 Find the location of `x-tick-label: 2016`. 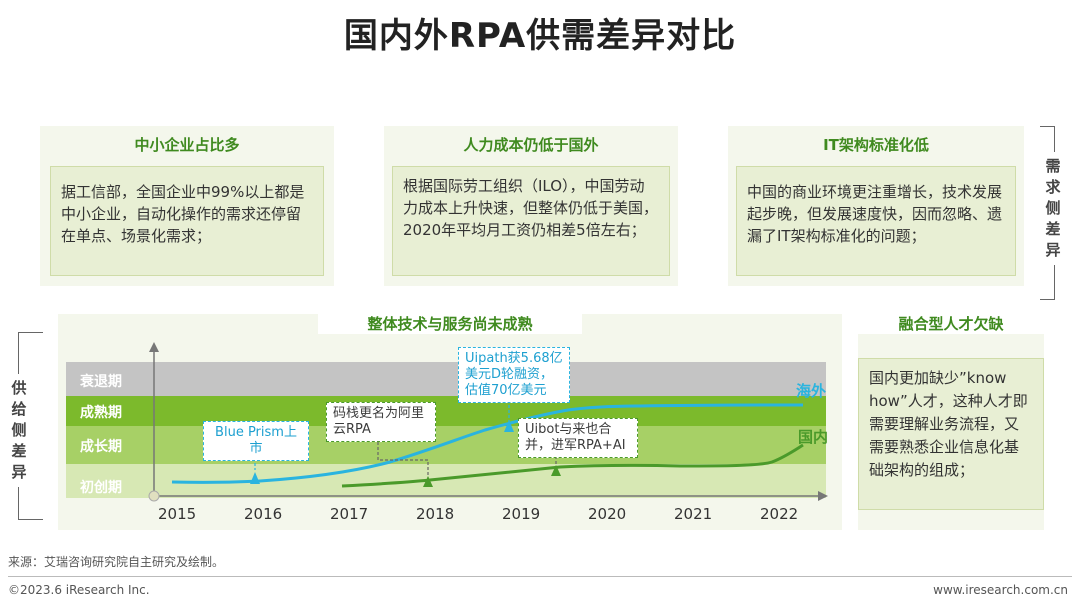

x-tick-label: 2016 is located at coordinates (263, 514).